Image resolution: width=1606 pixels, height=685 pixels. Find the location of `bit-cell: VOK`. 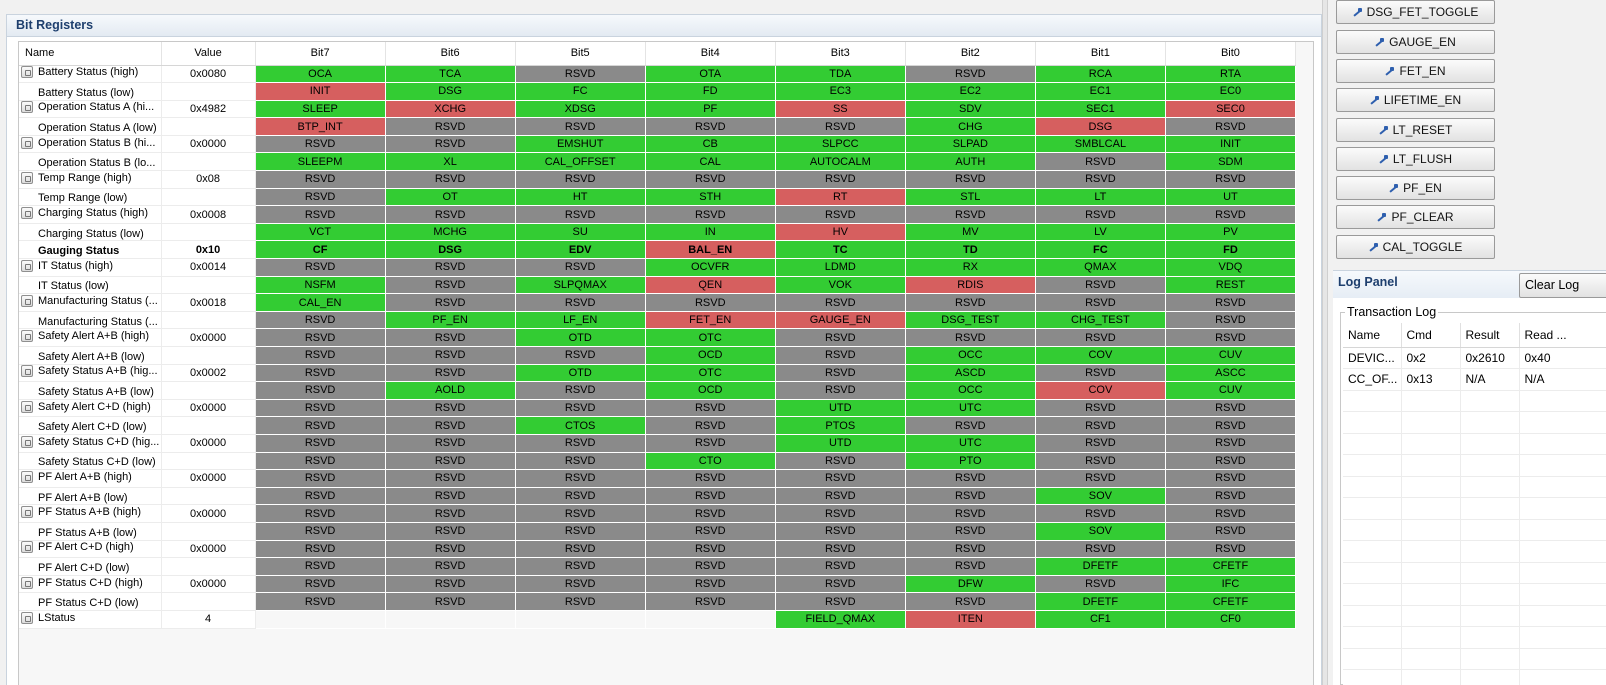

bit-cell: VOK is located at coordinates (840, 285).